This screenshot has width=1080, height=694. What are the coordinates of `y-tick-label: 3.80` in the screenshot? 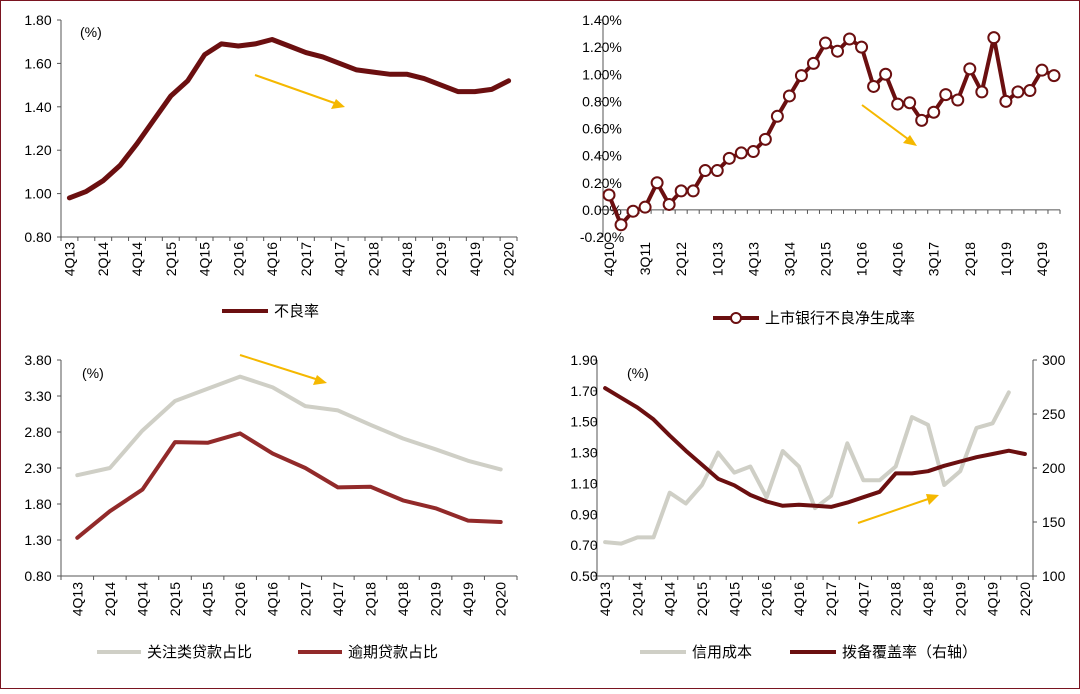 It's located at (37, 360).